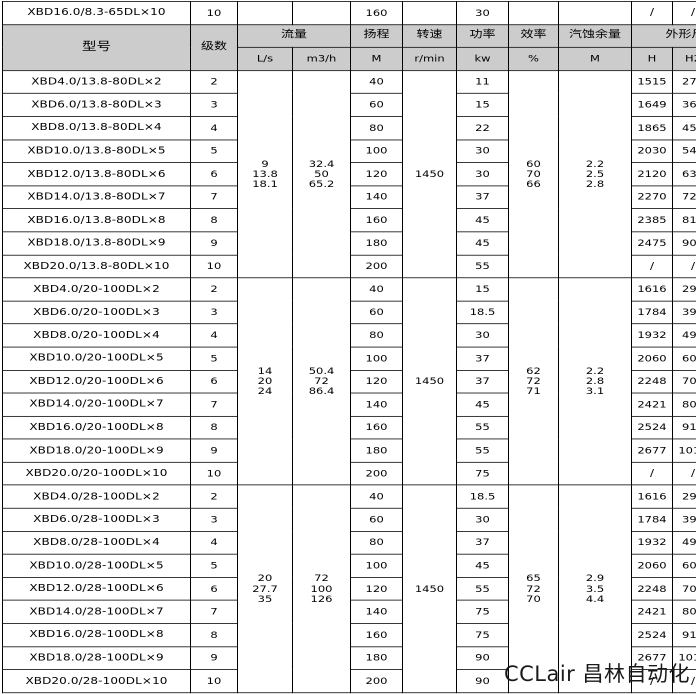  What do you see at coordinates (265, 381) in the screenshot?
I see `flow-ls-cell-value: 20` at bounding box center [265, 381].